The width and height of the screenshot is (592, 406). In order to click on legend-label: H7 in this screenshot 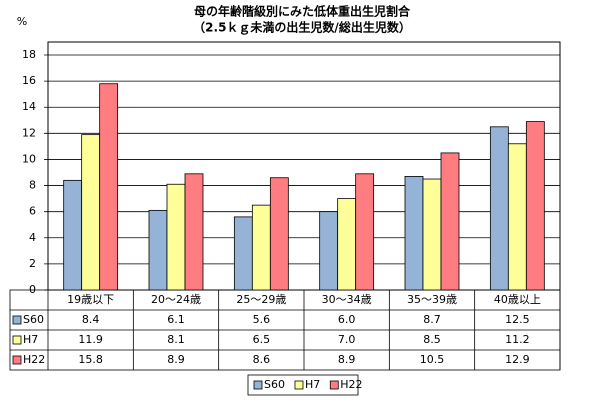, I will do `click(312, 384)`.